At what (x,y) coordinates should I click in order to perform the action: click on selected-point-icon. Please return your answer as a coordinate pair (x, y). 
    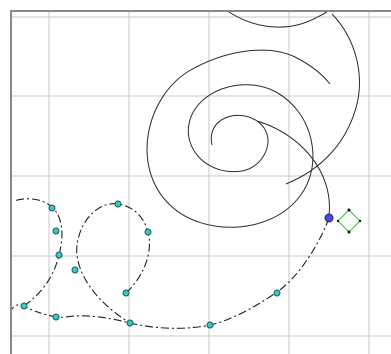
    Looking at the image, I should click on (329, 218).